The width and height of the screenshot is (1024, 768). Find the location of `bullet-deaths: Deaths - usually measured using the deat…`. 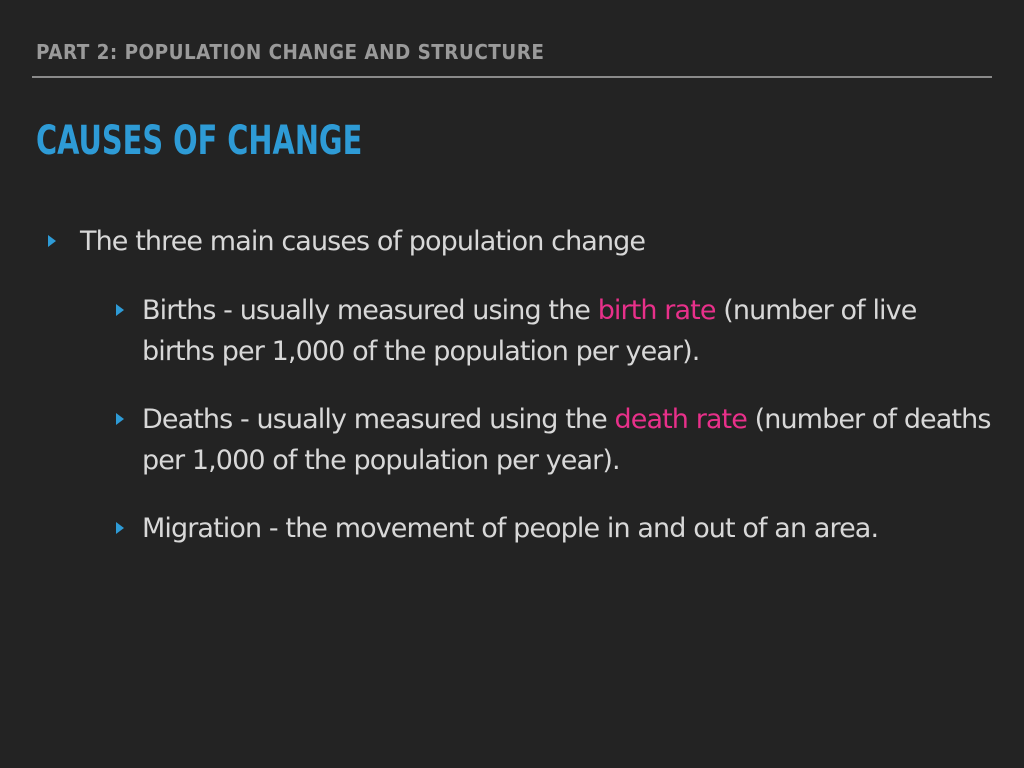

bullet-deaths: Deaths - usually measured using the deat… is located at coordinates (554, 440).